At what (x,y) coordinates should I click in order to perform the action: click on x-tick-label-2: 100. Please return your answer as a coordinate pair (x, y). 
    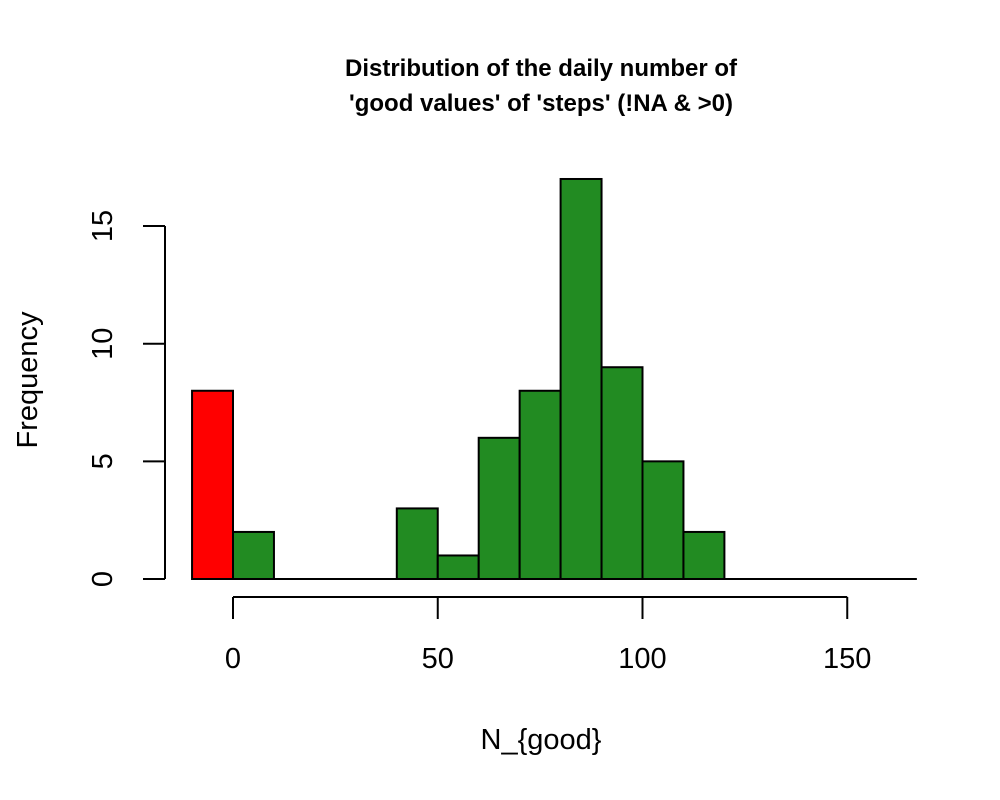
    Looking at the image, I should click on (642, 659).